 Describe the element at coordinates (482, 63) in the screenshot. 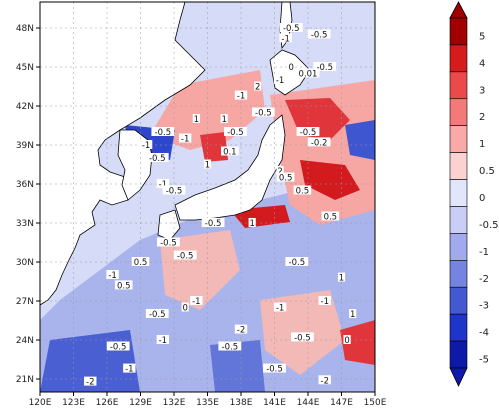

I see `colorbar-label: 4` at that location.